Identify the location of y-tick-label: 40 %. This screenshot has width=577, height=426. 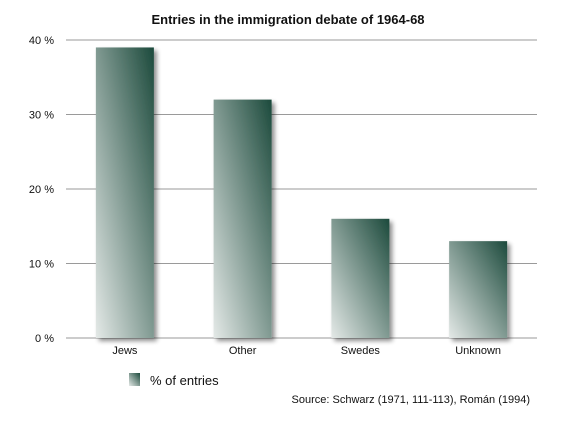
(41, 41).